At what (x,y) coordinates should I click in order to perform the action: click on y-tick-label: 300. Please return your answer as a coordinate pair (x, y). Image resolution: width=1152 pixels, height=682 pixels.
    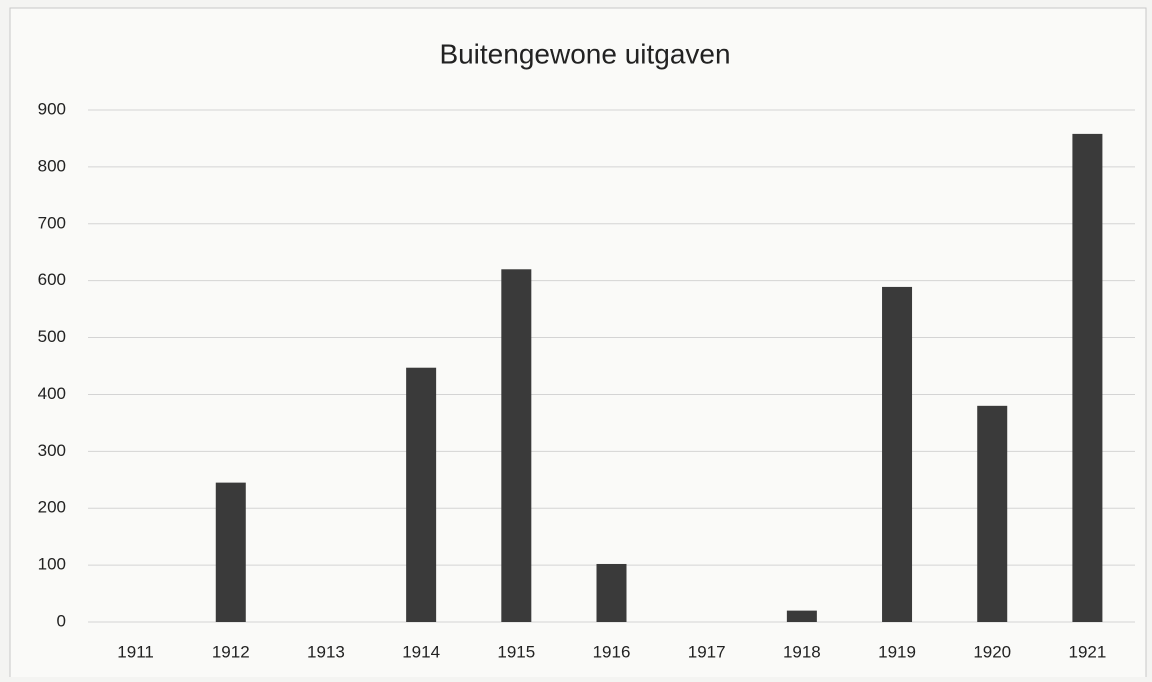
    Looking at the image, I should click on (52, 450).